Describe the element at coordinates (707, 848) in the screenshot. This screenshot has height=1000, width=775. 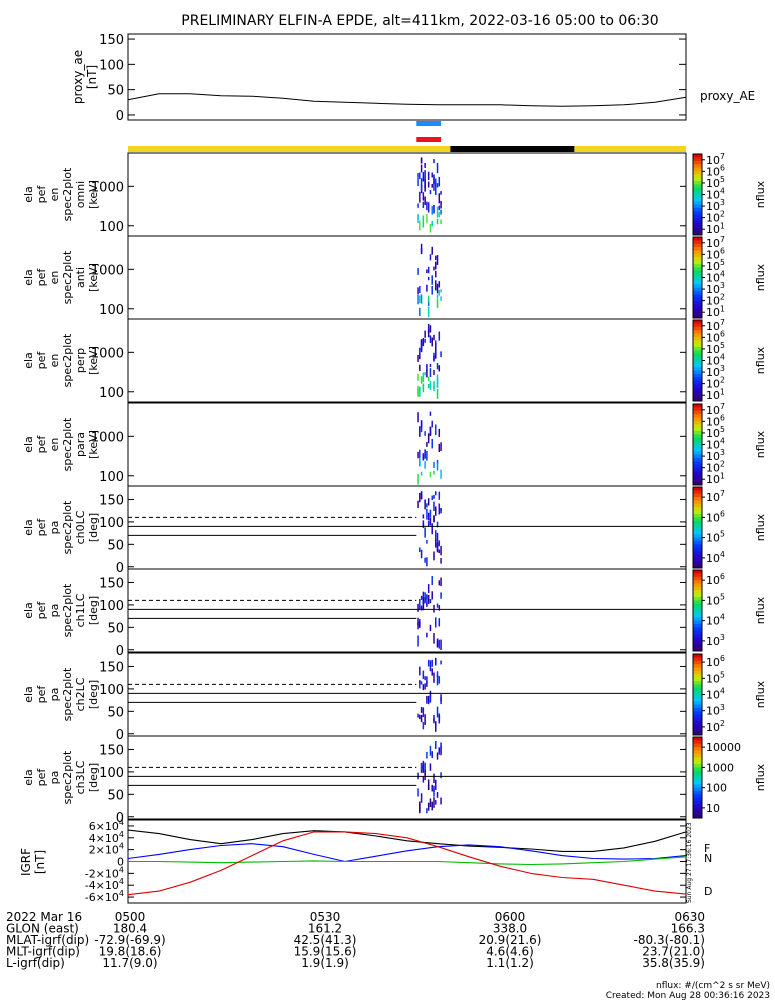
I see `igrf-side-label-f: F` at that location.